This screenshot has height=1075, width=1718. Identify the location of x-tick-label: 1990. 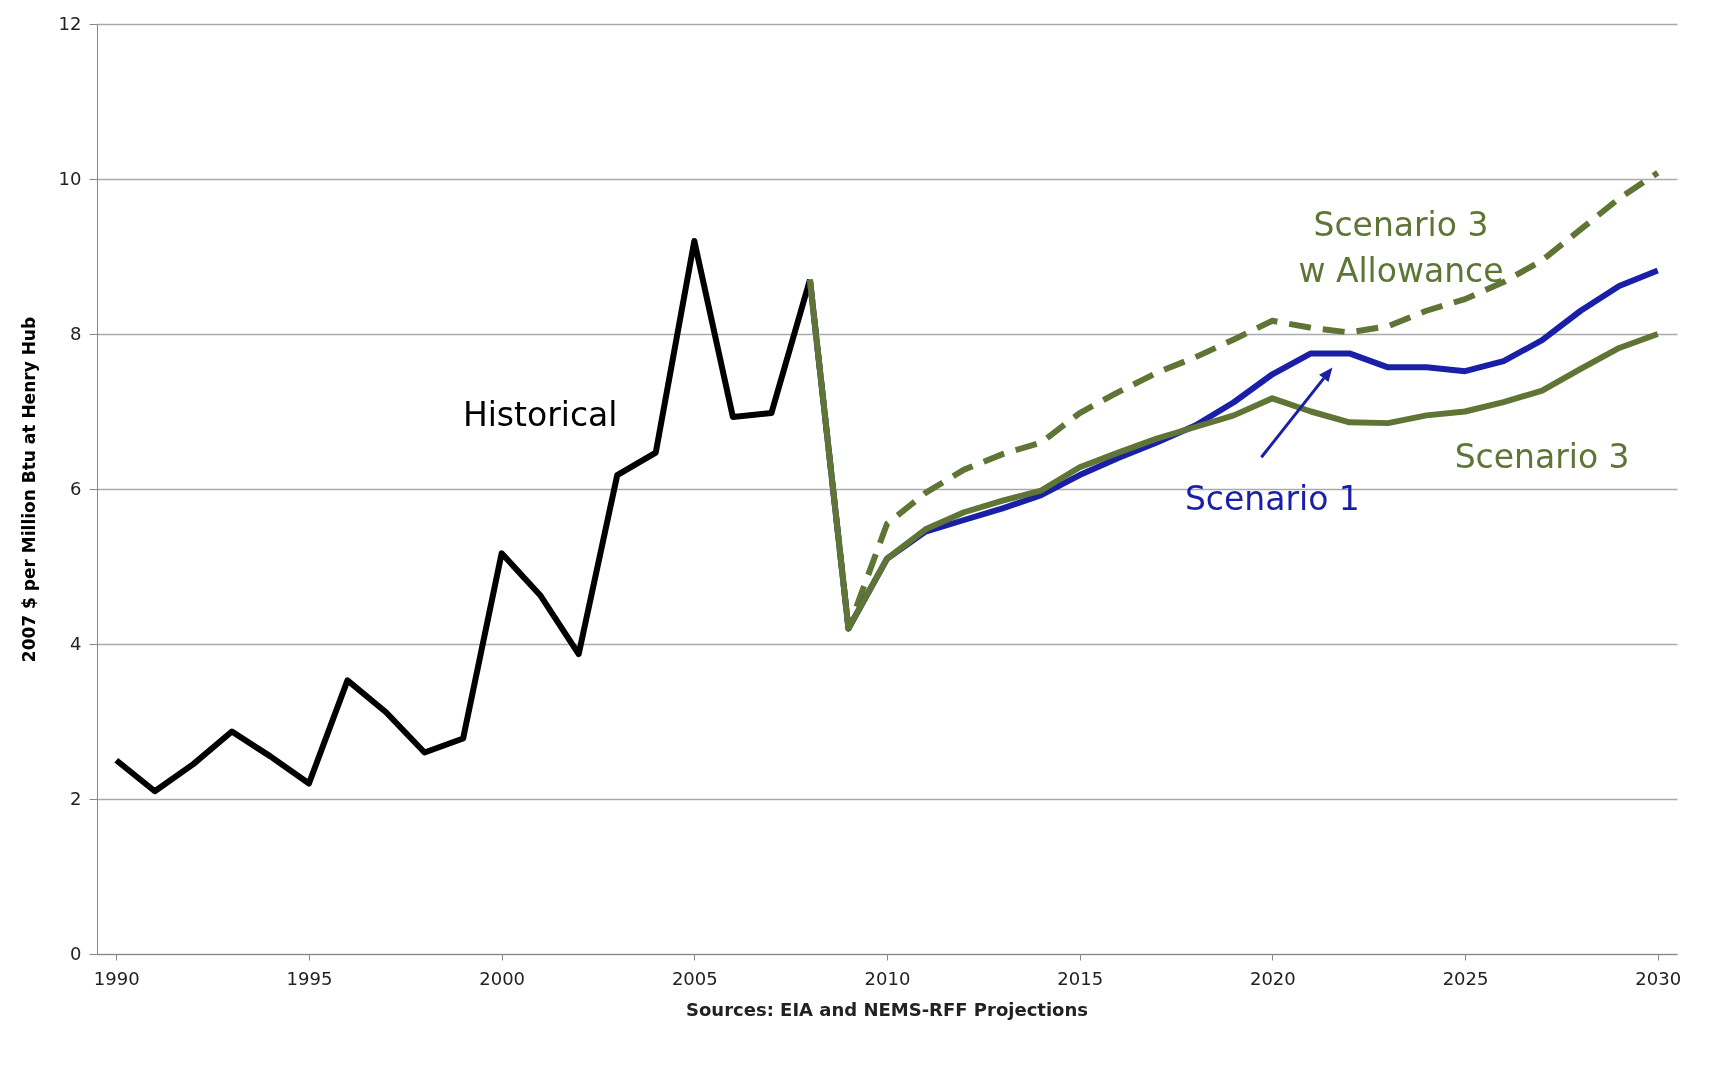
(116, 978).